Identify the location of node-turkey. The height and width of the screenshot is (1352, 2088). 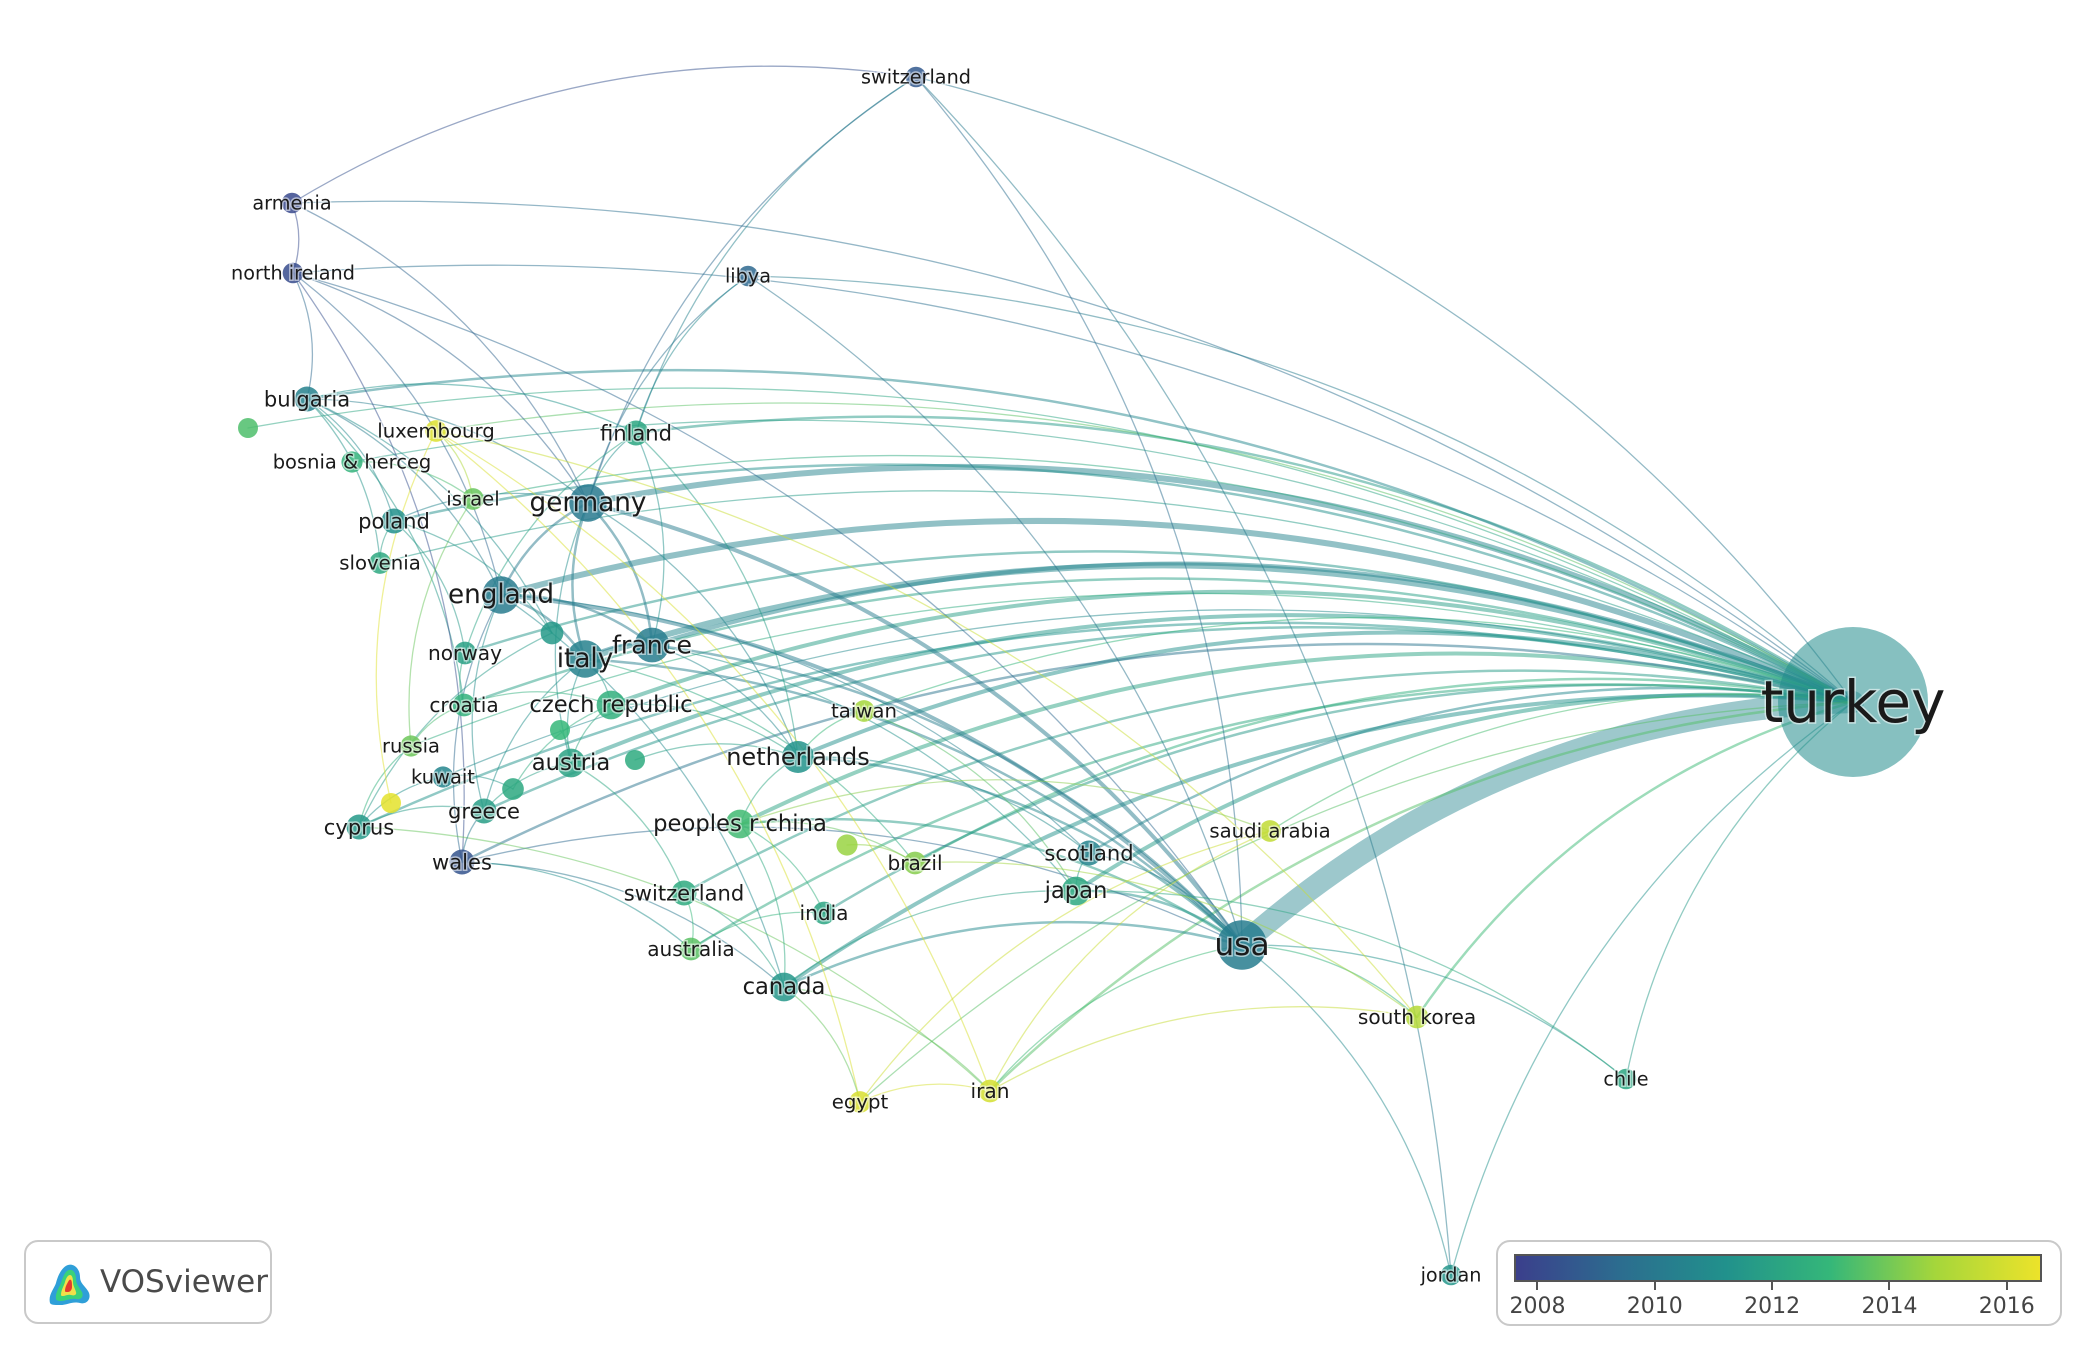
(1853, 702).